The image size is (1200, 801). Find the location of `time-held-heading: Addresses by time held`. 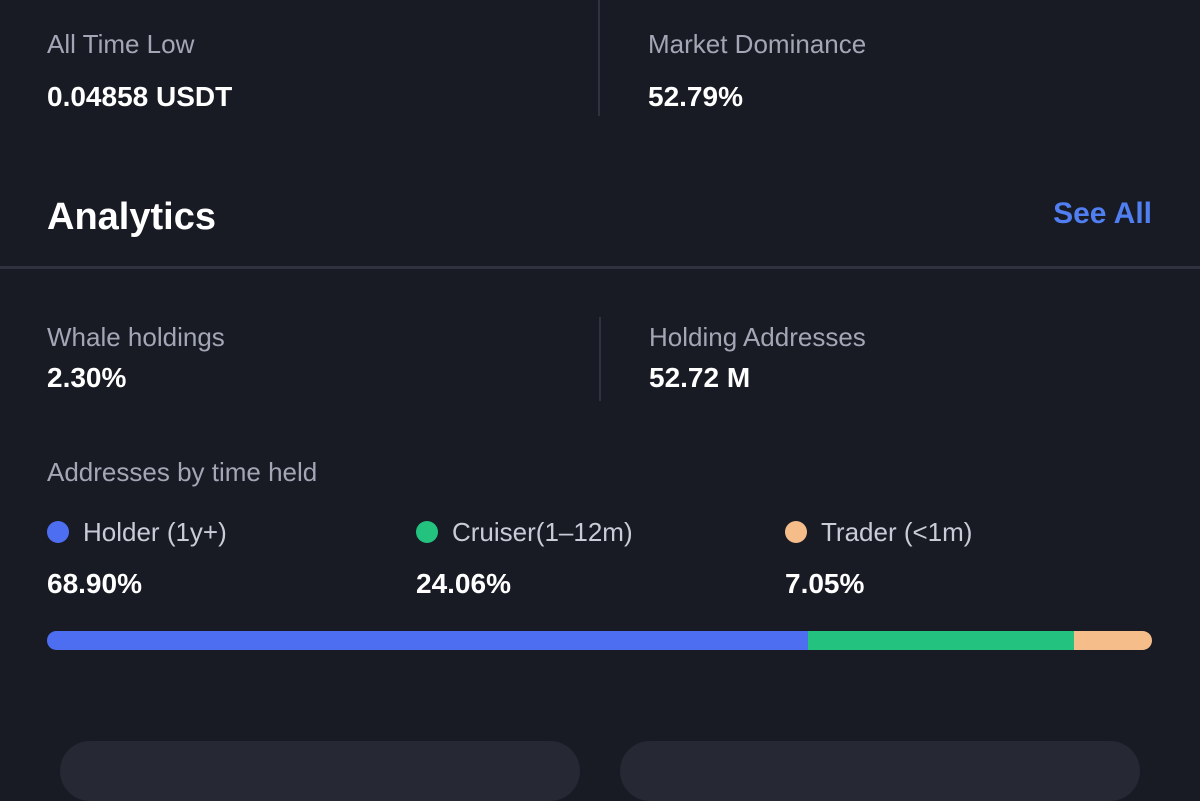

time-held-heading: Addresses by time held is located at coordinates (182, 472).